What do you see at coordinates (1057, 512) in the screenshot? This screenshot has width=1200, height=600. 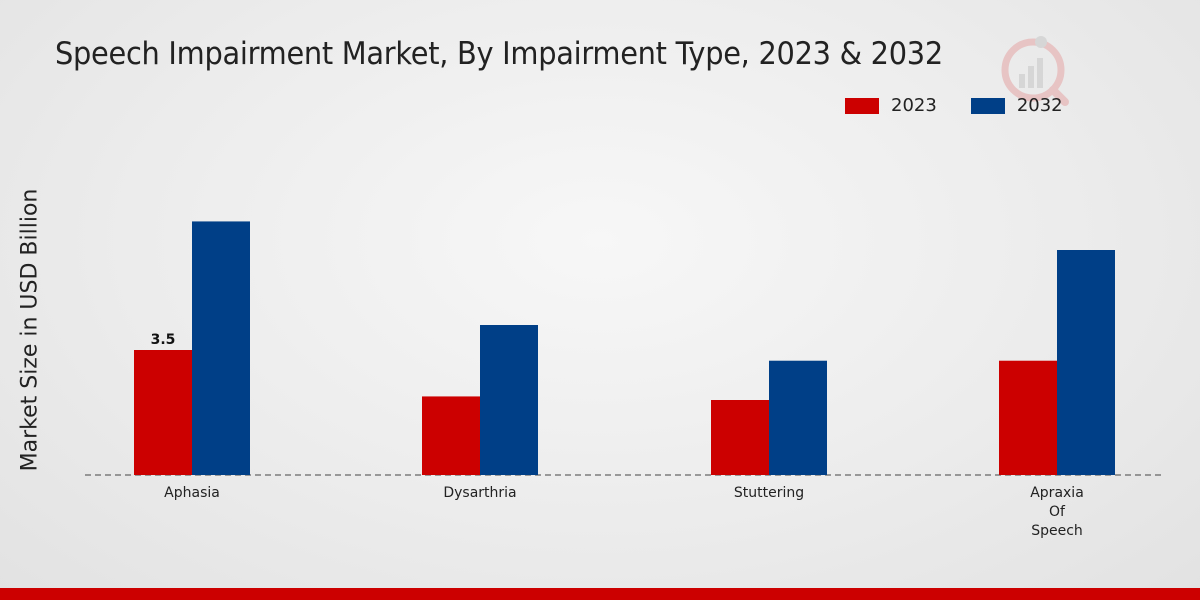 I see `x-tick-label: Apraxia Of Speech` at bounding box center [1057, 512].